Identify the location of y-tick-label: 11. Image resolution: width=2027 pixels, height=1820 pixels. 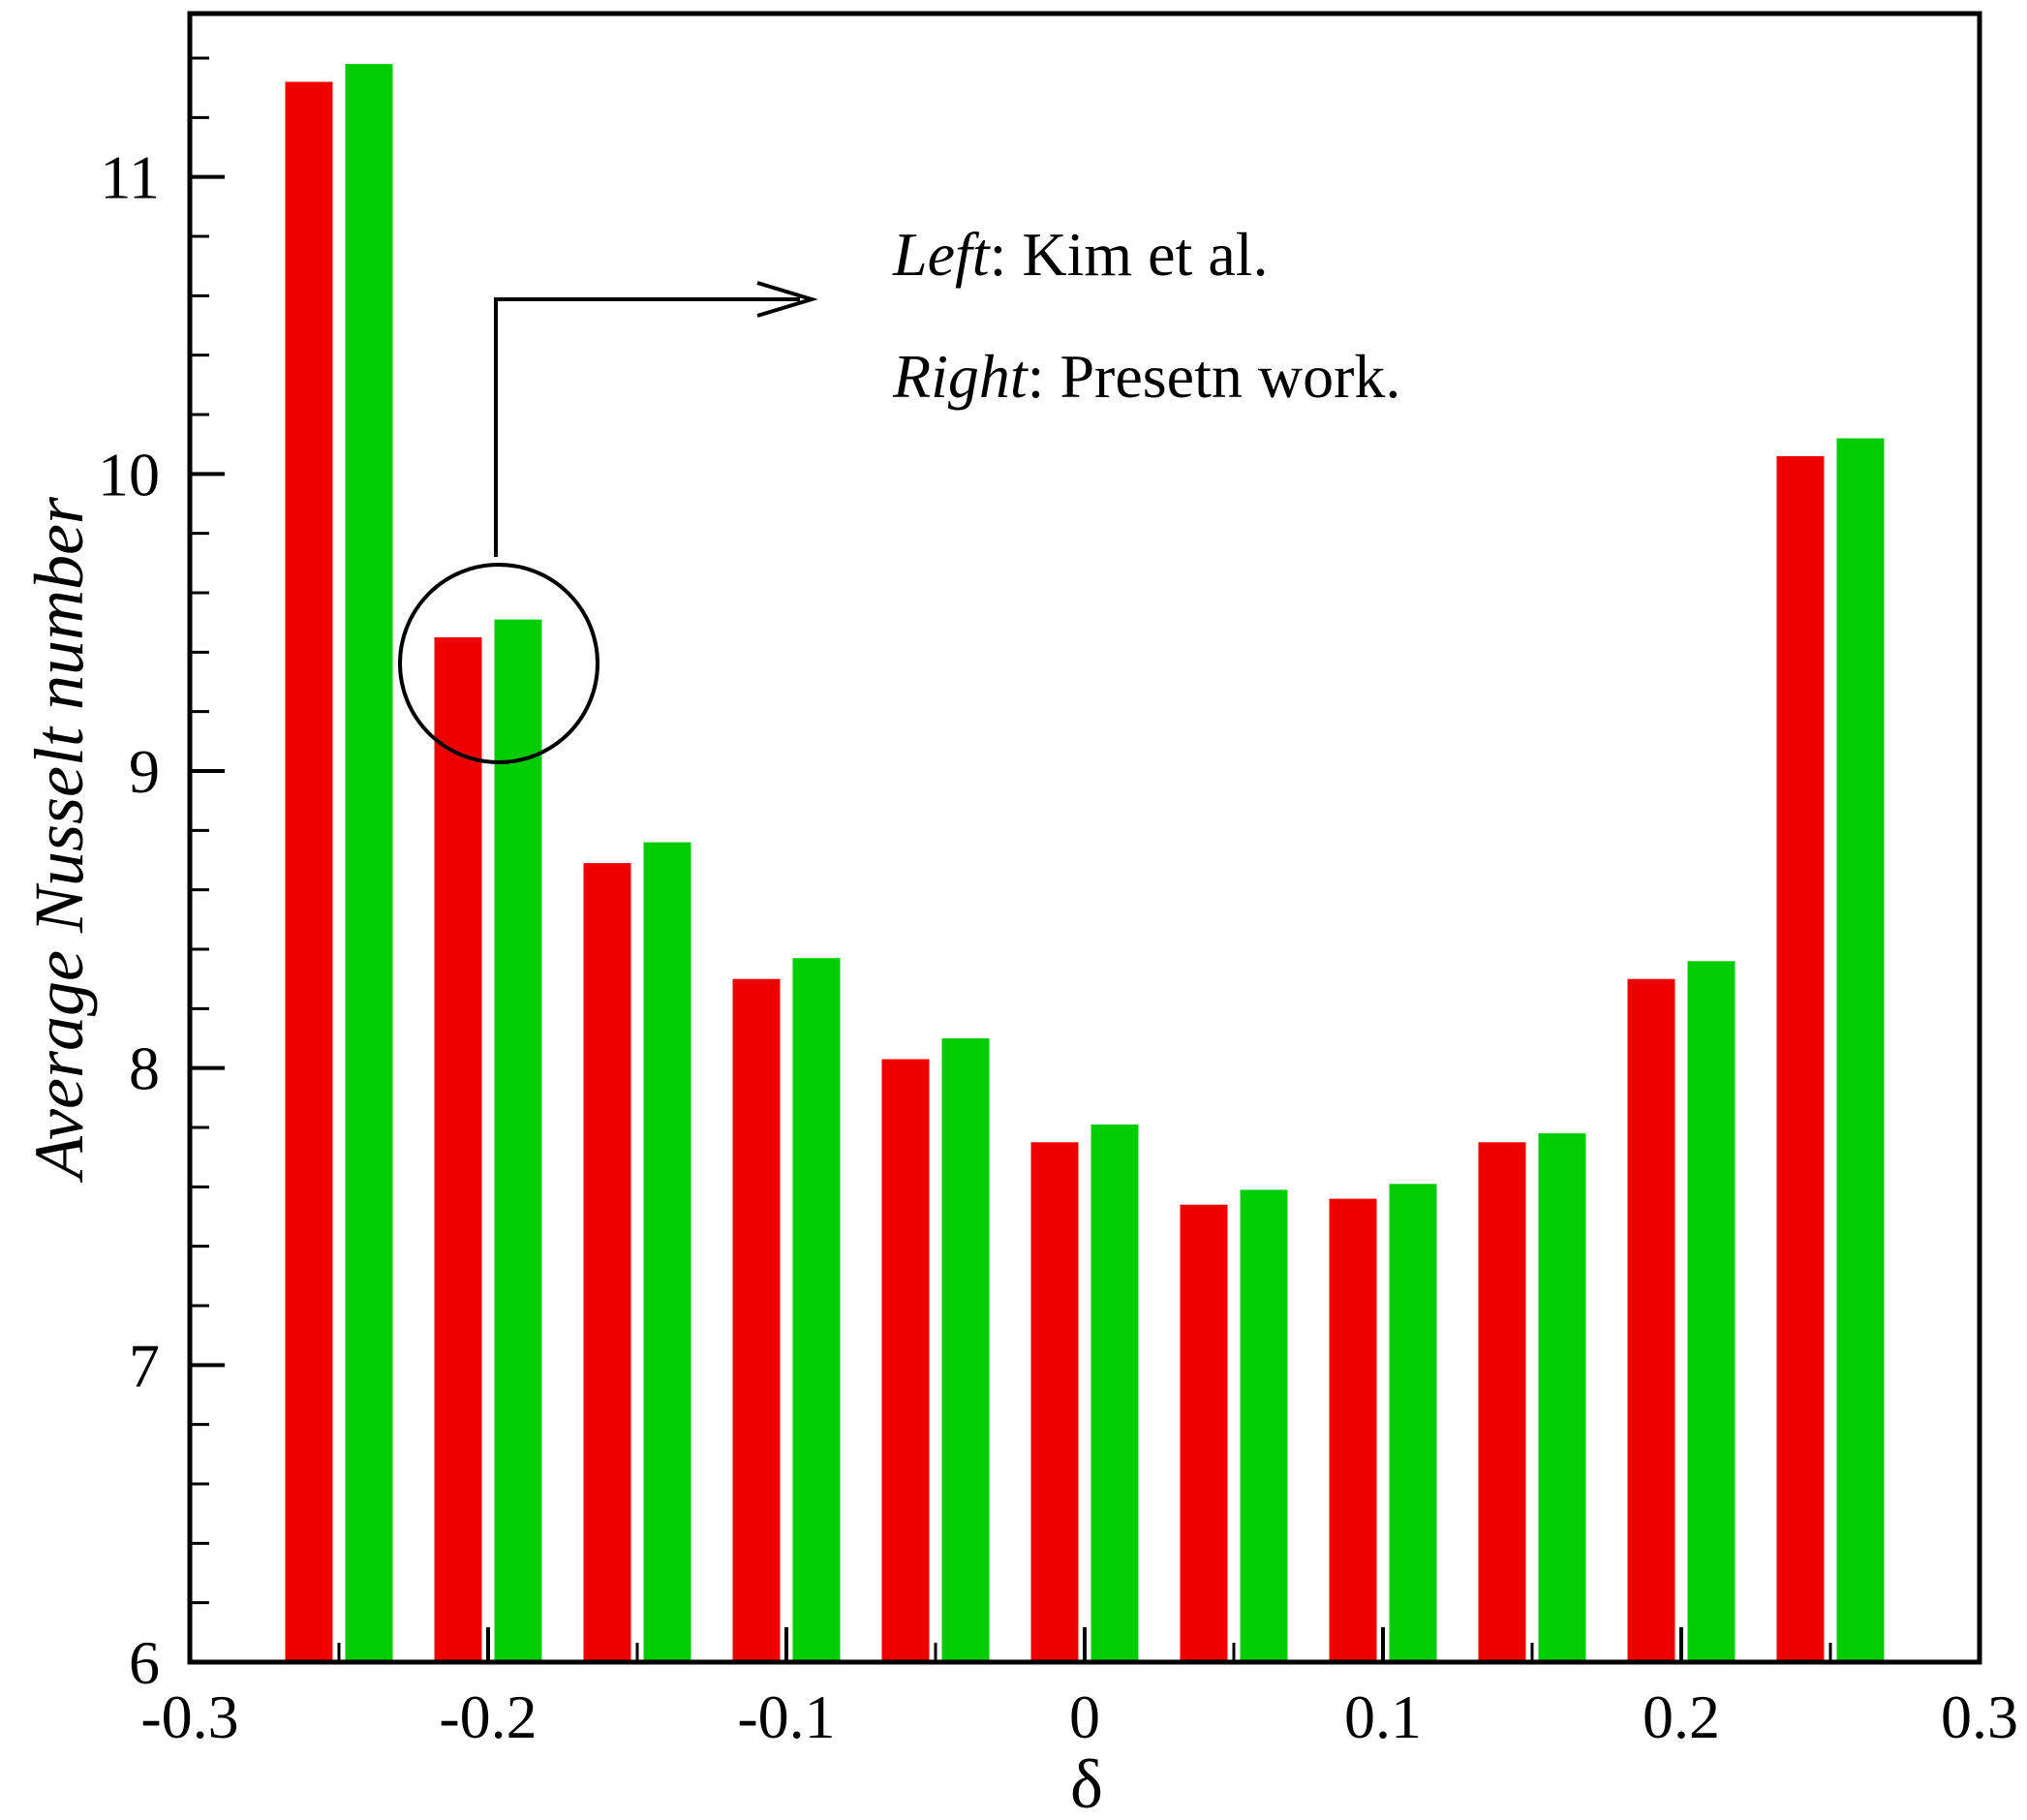
(130, 178).